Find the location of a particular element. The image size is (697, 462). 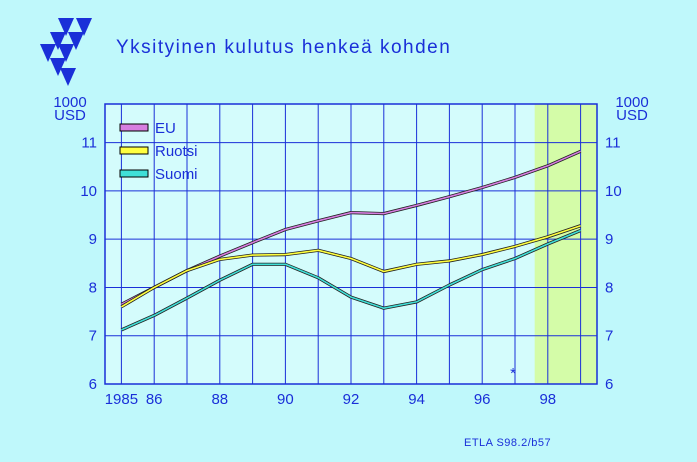

etla-logo is located at coordinates (66, 52).